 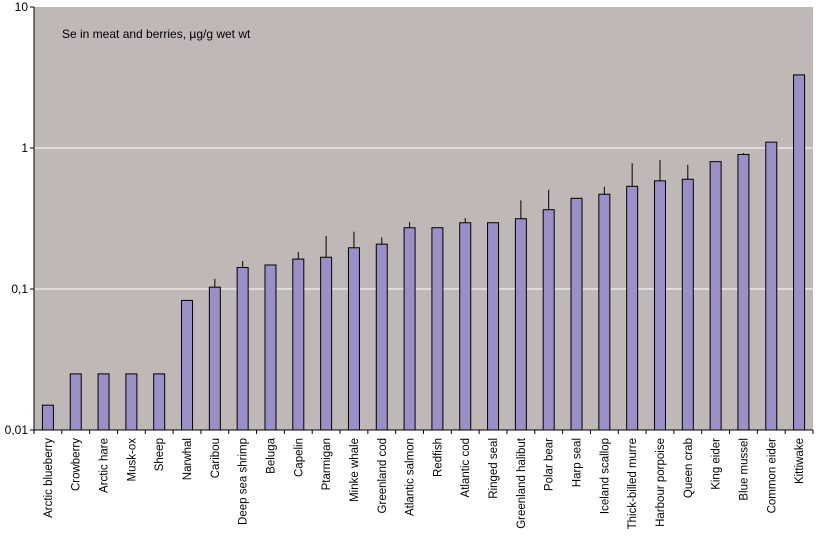 What do you see at coordinates (216, 458) in the screenshot?
I see `x-tick-label: Caribou` at bounding box center [216, 458].